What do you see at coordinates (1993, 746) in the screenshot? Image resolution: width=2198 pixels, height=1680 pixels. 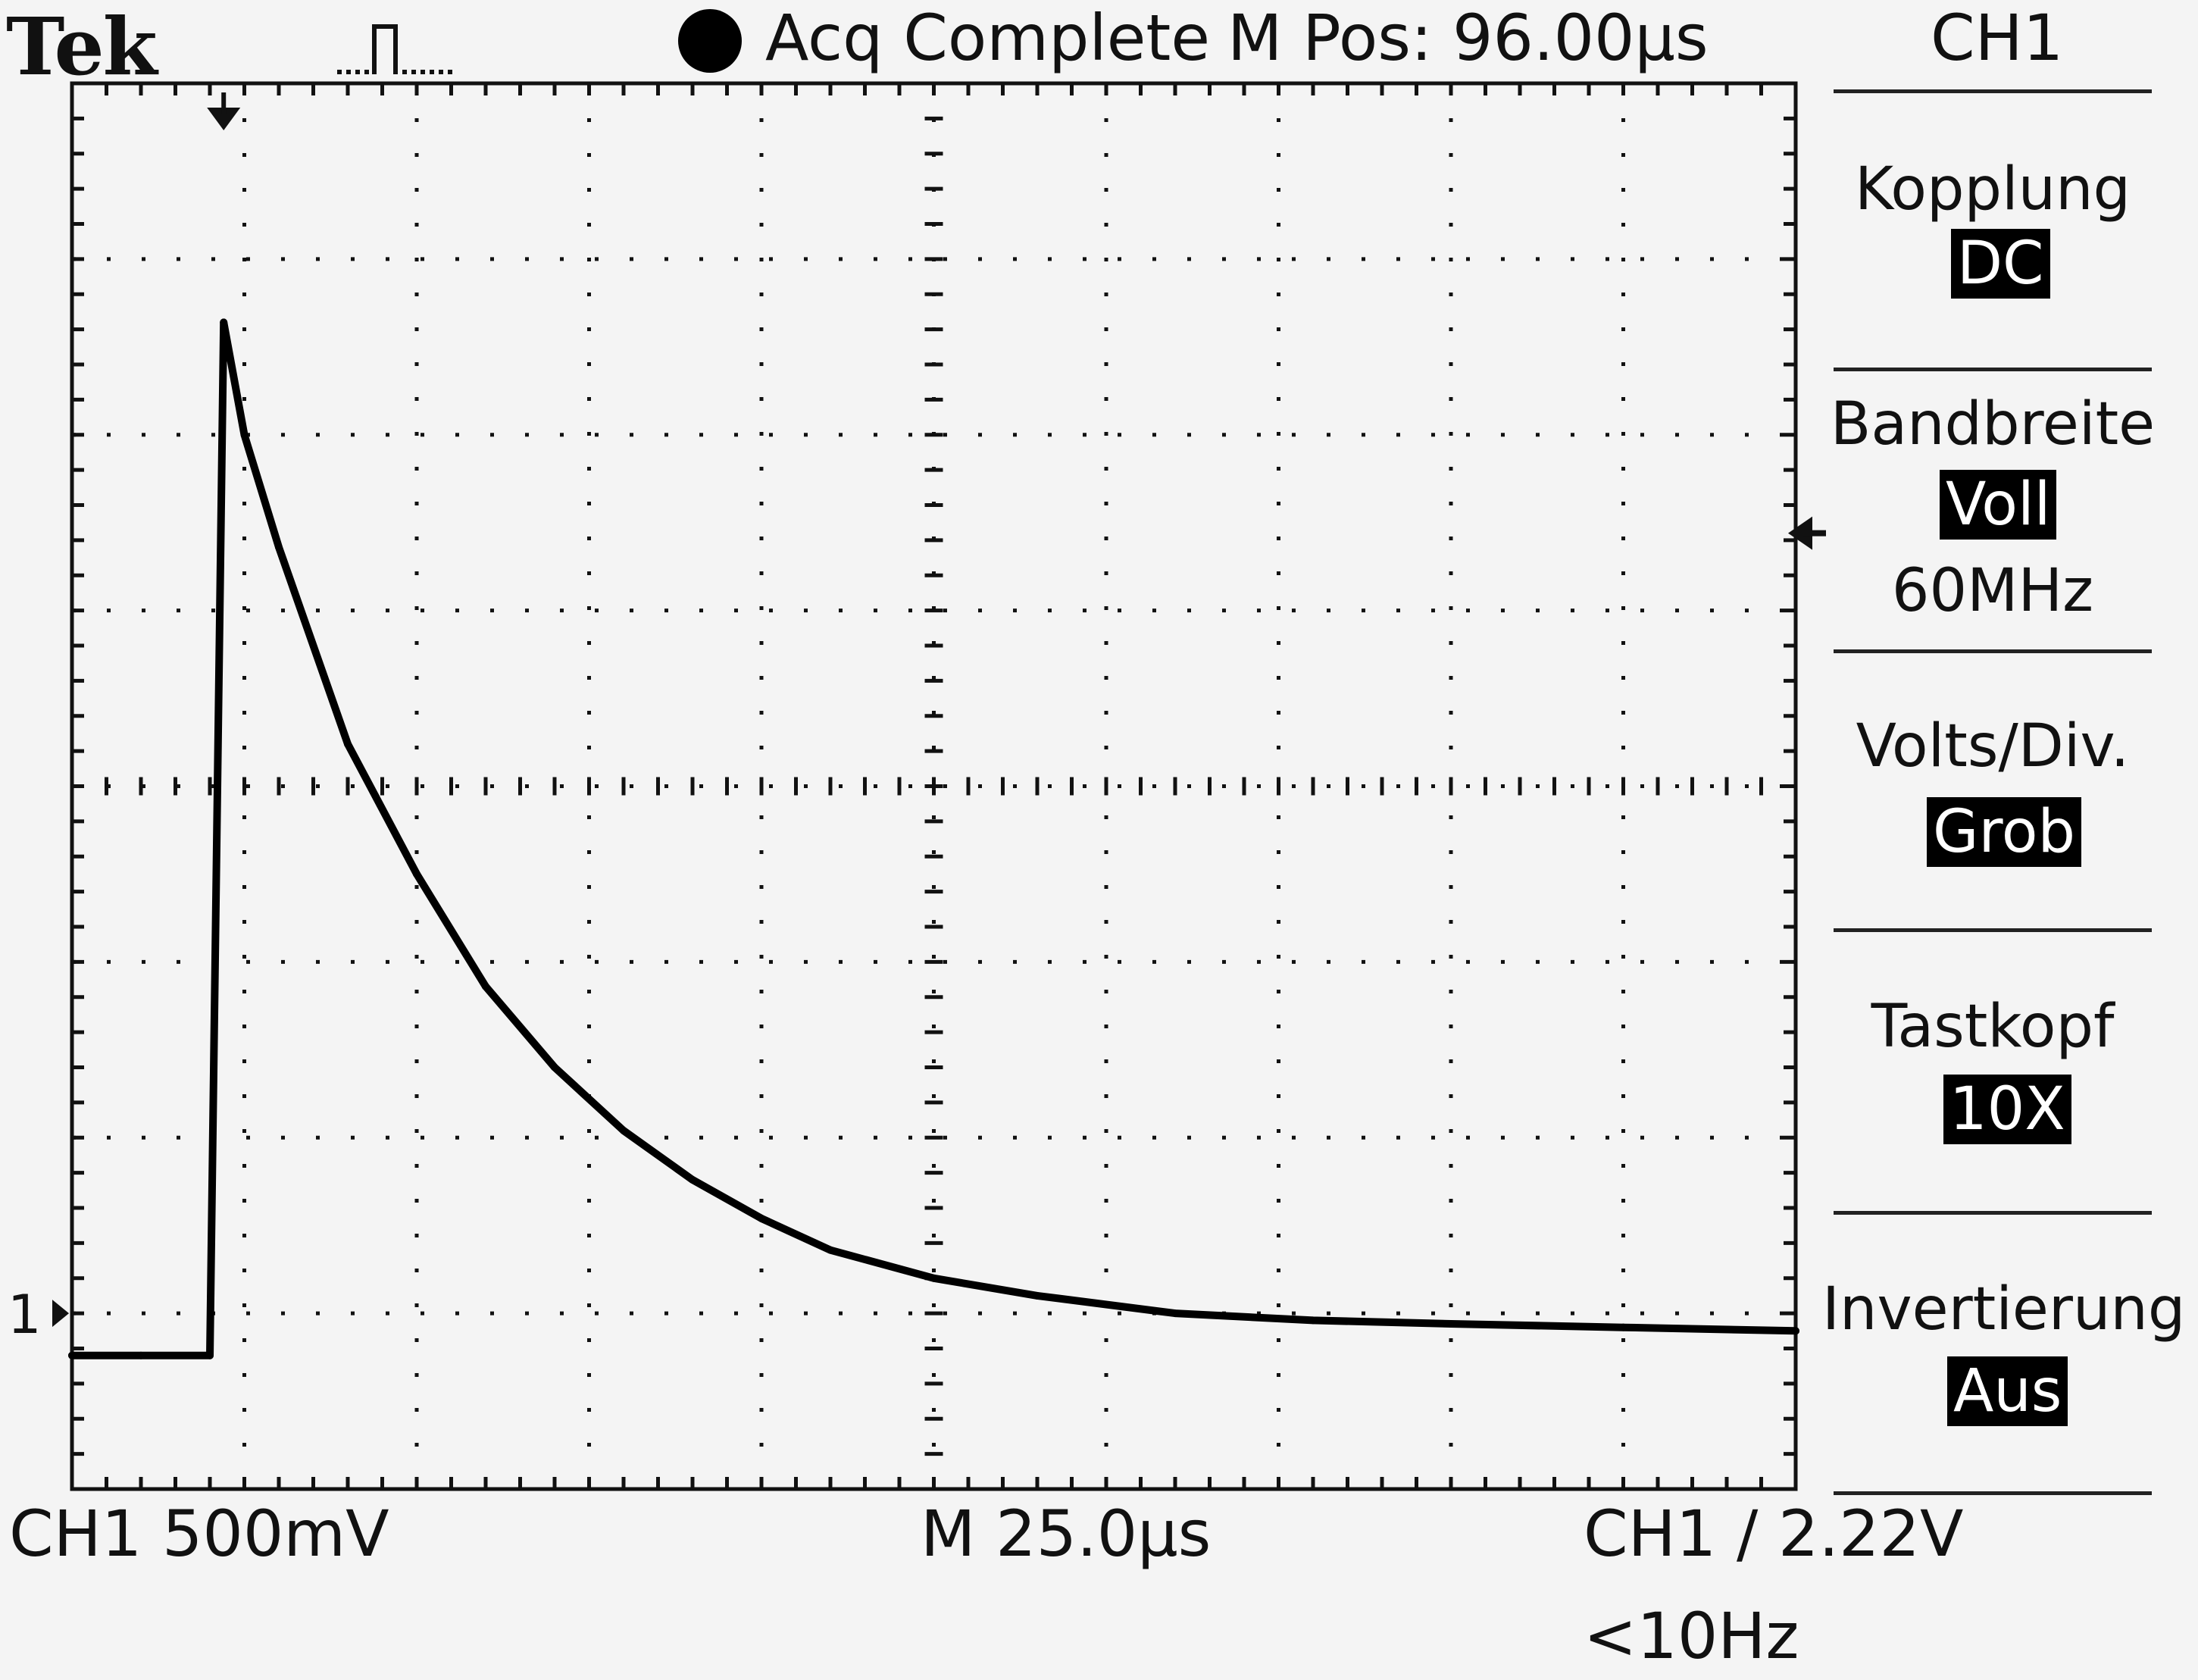 I see `menu-label-volts-div: Volts/Div.` at bounding box center [1993, 746].